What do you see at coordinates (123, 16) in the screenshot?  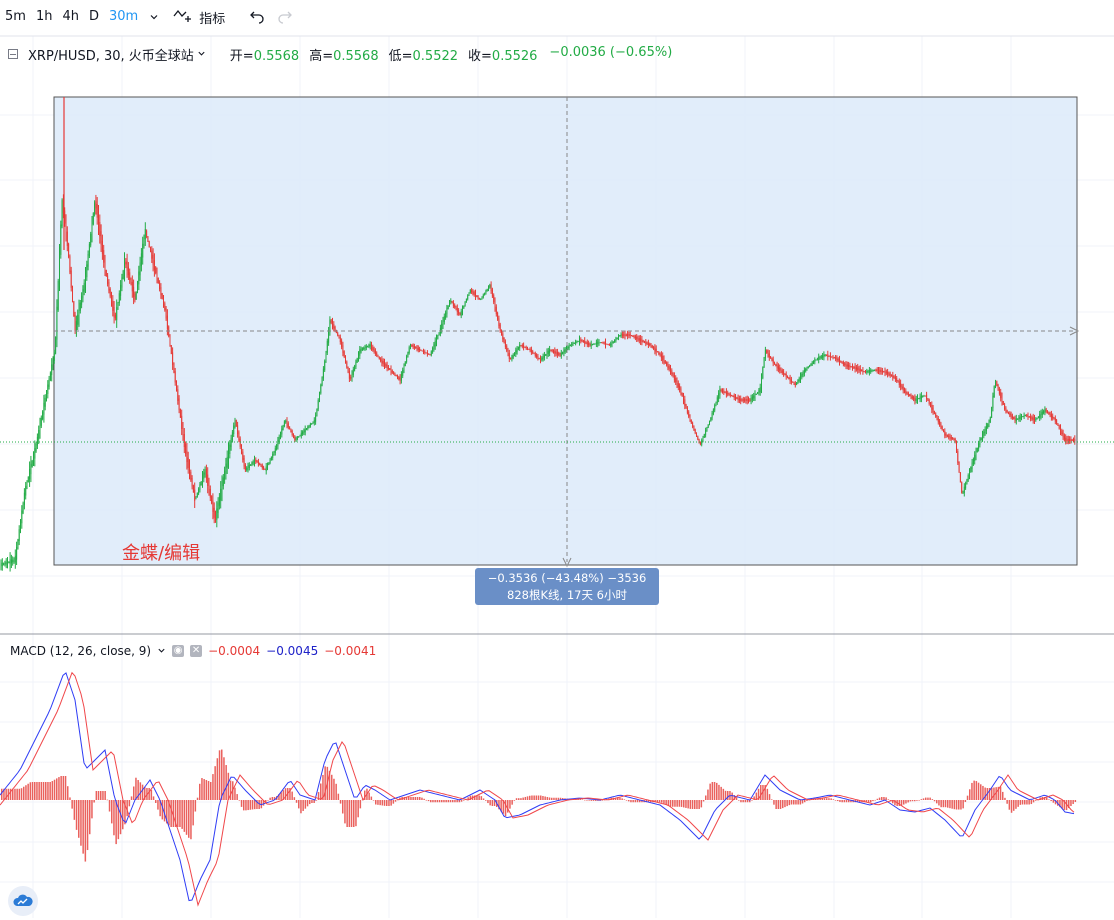 I see `timeframe-30m: 30m` at bounding box center [123, 16].